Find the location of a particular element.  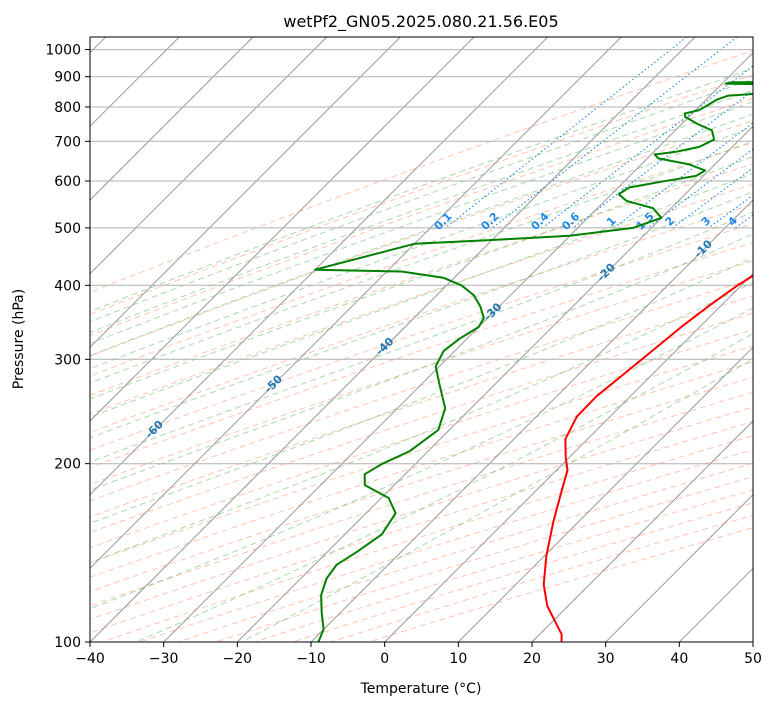

x-tick-label: 30 is located at coordinates (606, 659).